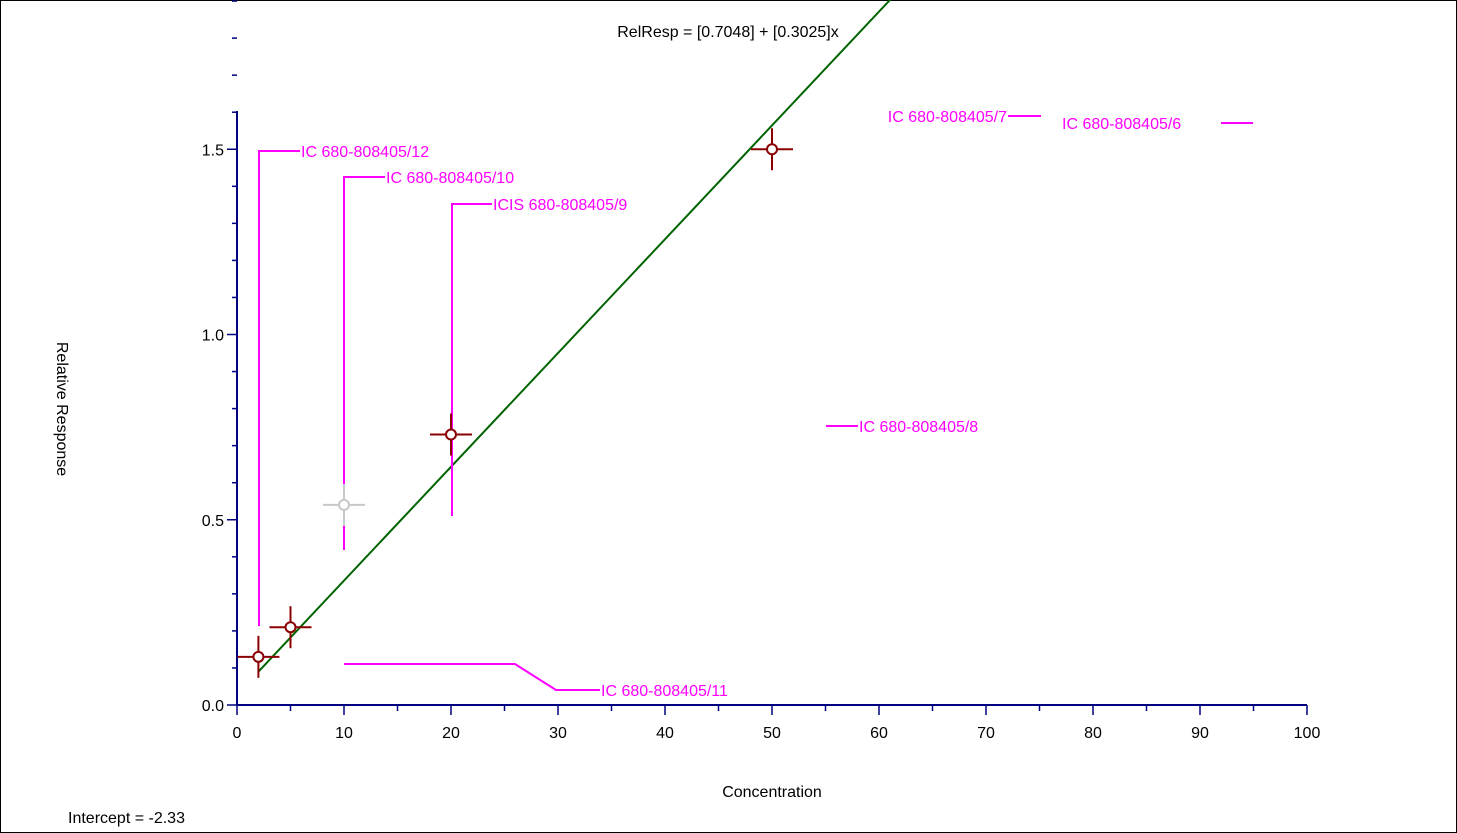 This screenshot has height=833, width=1457. Describe the element at coordinates (237, 733) in the screenshot. I see `x-tick-label: 0` at that location.